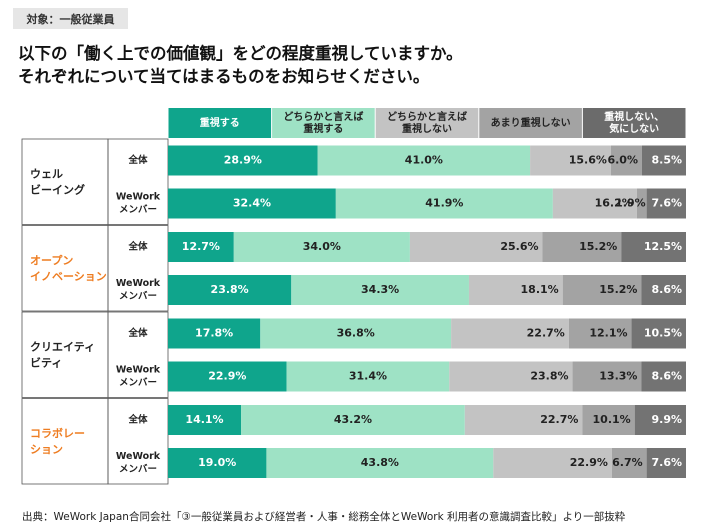  I want to click on question-line-1: 以下の「働く上での価値観」をどの程度重視していますか。, so click(240, 53).